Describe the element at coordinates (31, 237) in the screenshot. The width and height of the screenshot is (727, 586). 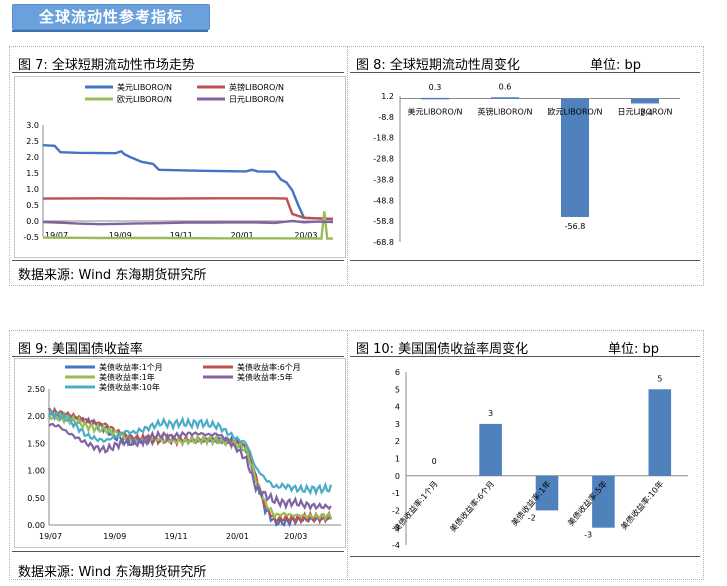
I see `y-tick-label: -0.5` at that location.